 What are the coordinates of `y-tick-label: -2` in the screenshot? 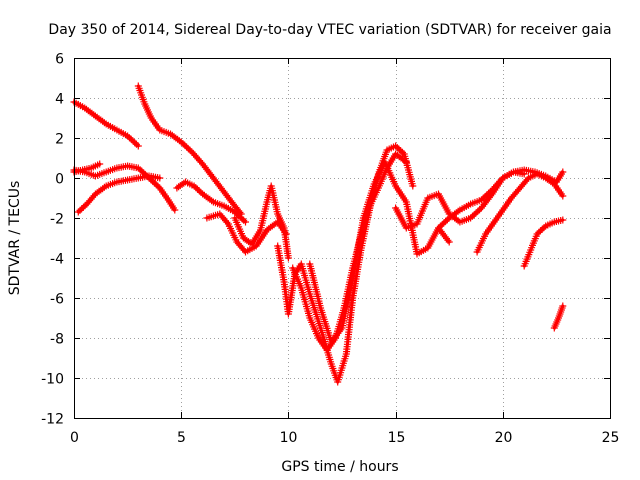 It's located at (57, 220).